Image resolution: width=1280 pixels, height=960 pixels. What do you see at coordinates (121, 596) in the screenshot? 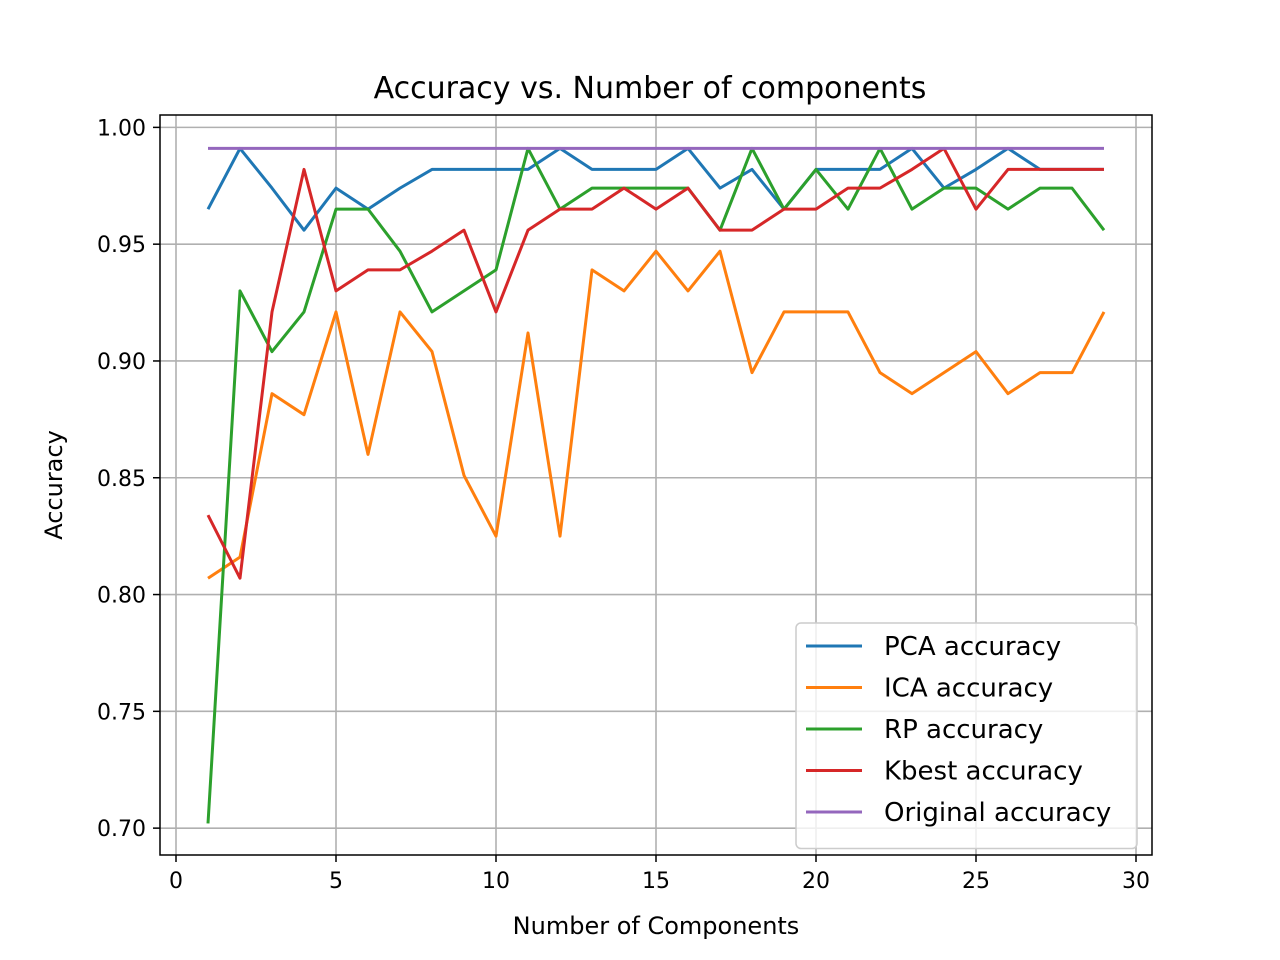
I see `y-tick-label: 0.80` at bounding box center [121, 596].